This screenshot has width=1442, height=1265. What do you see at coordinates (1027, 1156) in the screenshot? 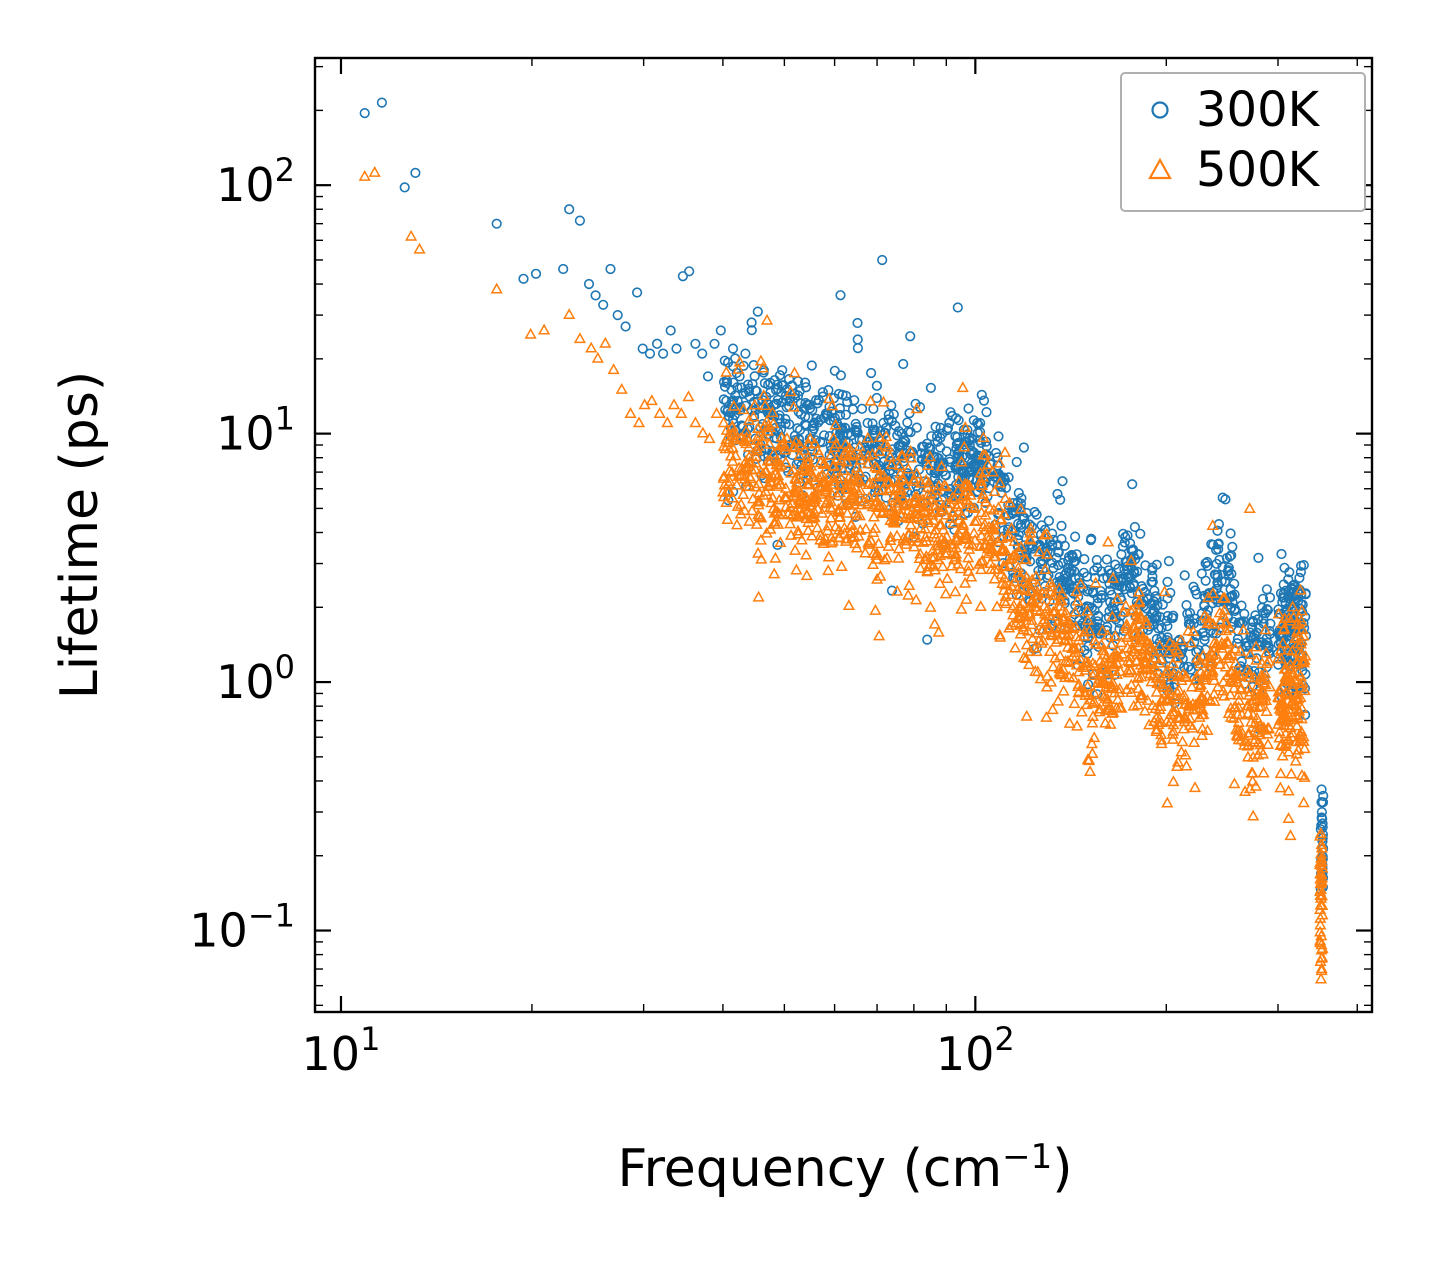
I see `x-axis-label-superscript: −1` at bounding box center [1027, 1156].